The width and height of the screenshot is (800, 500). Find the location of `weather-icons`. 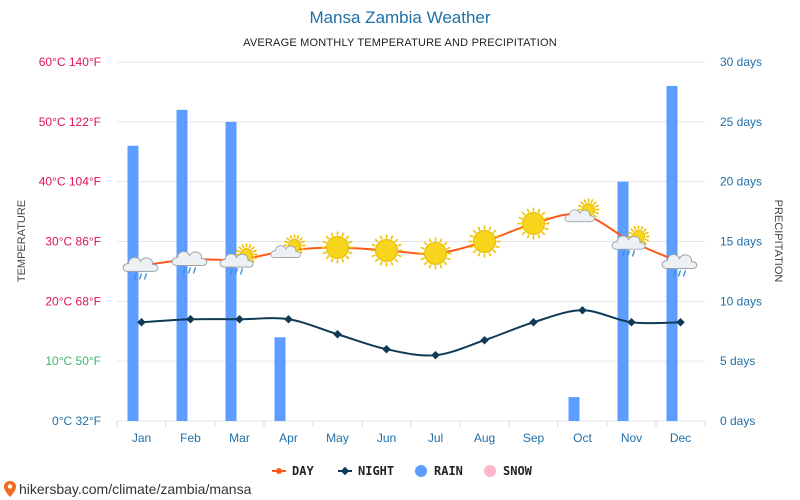

weather-icons is located at coordinates (410, 239).